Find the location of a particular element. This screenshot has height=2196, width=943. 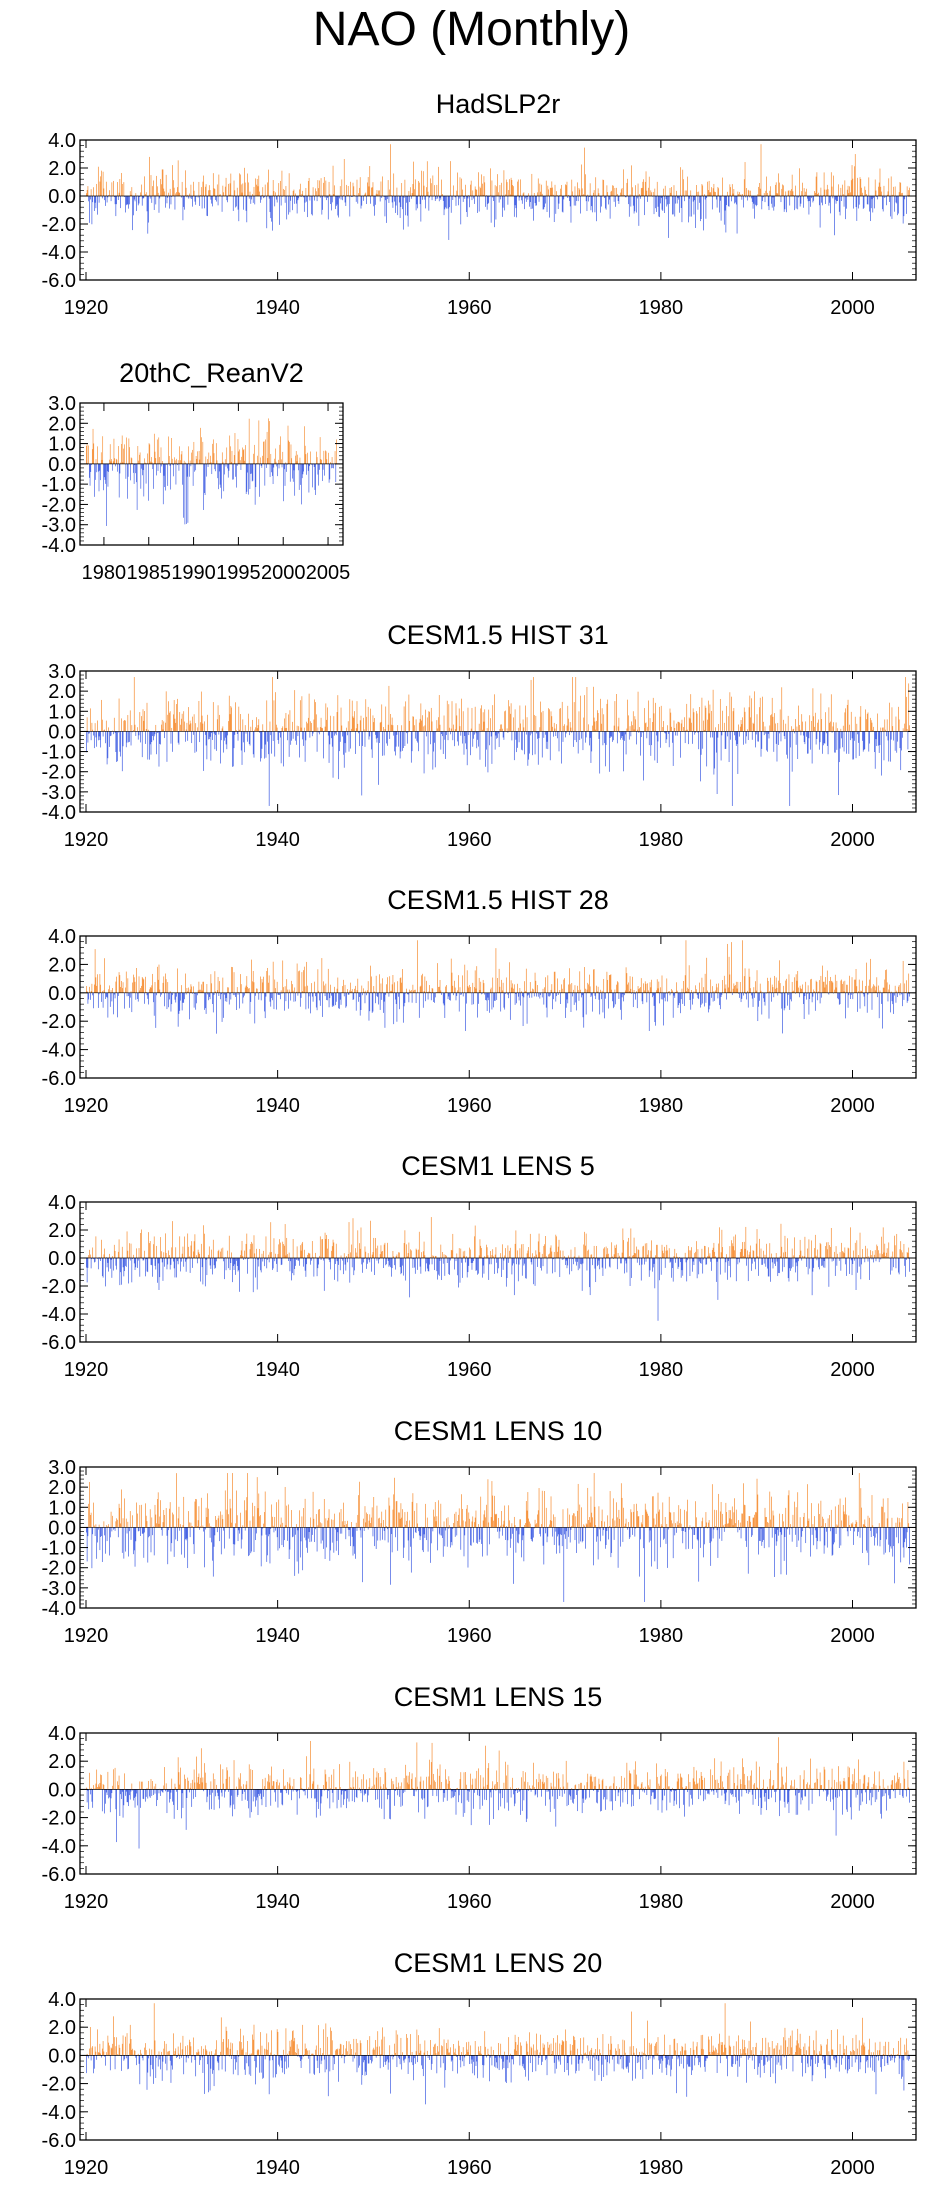

plot-frame is located at coordinates (498, 1007).